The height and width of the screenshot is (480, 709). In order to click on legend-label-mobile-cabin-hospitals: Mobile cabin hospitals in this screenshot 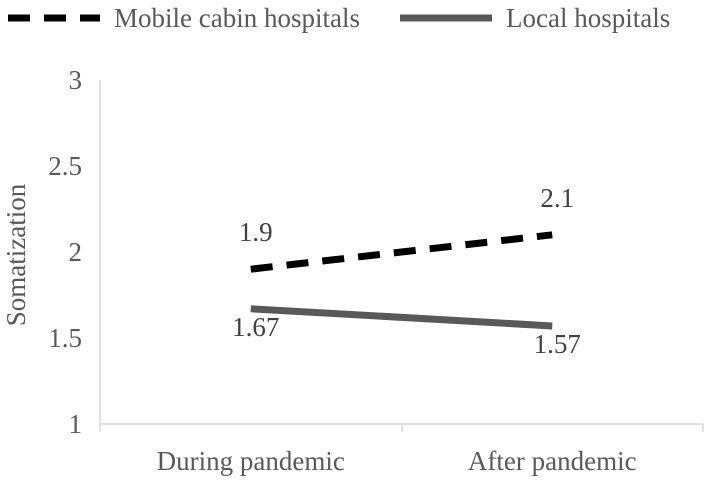, I will do `click(237, 18)`.